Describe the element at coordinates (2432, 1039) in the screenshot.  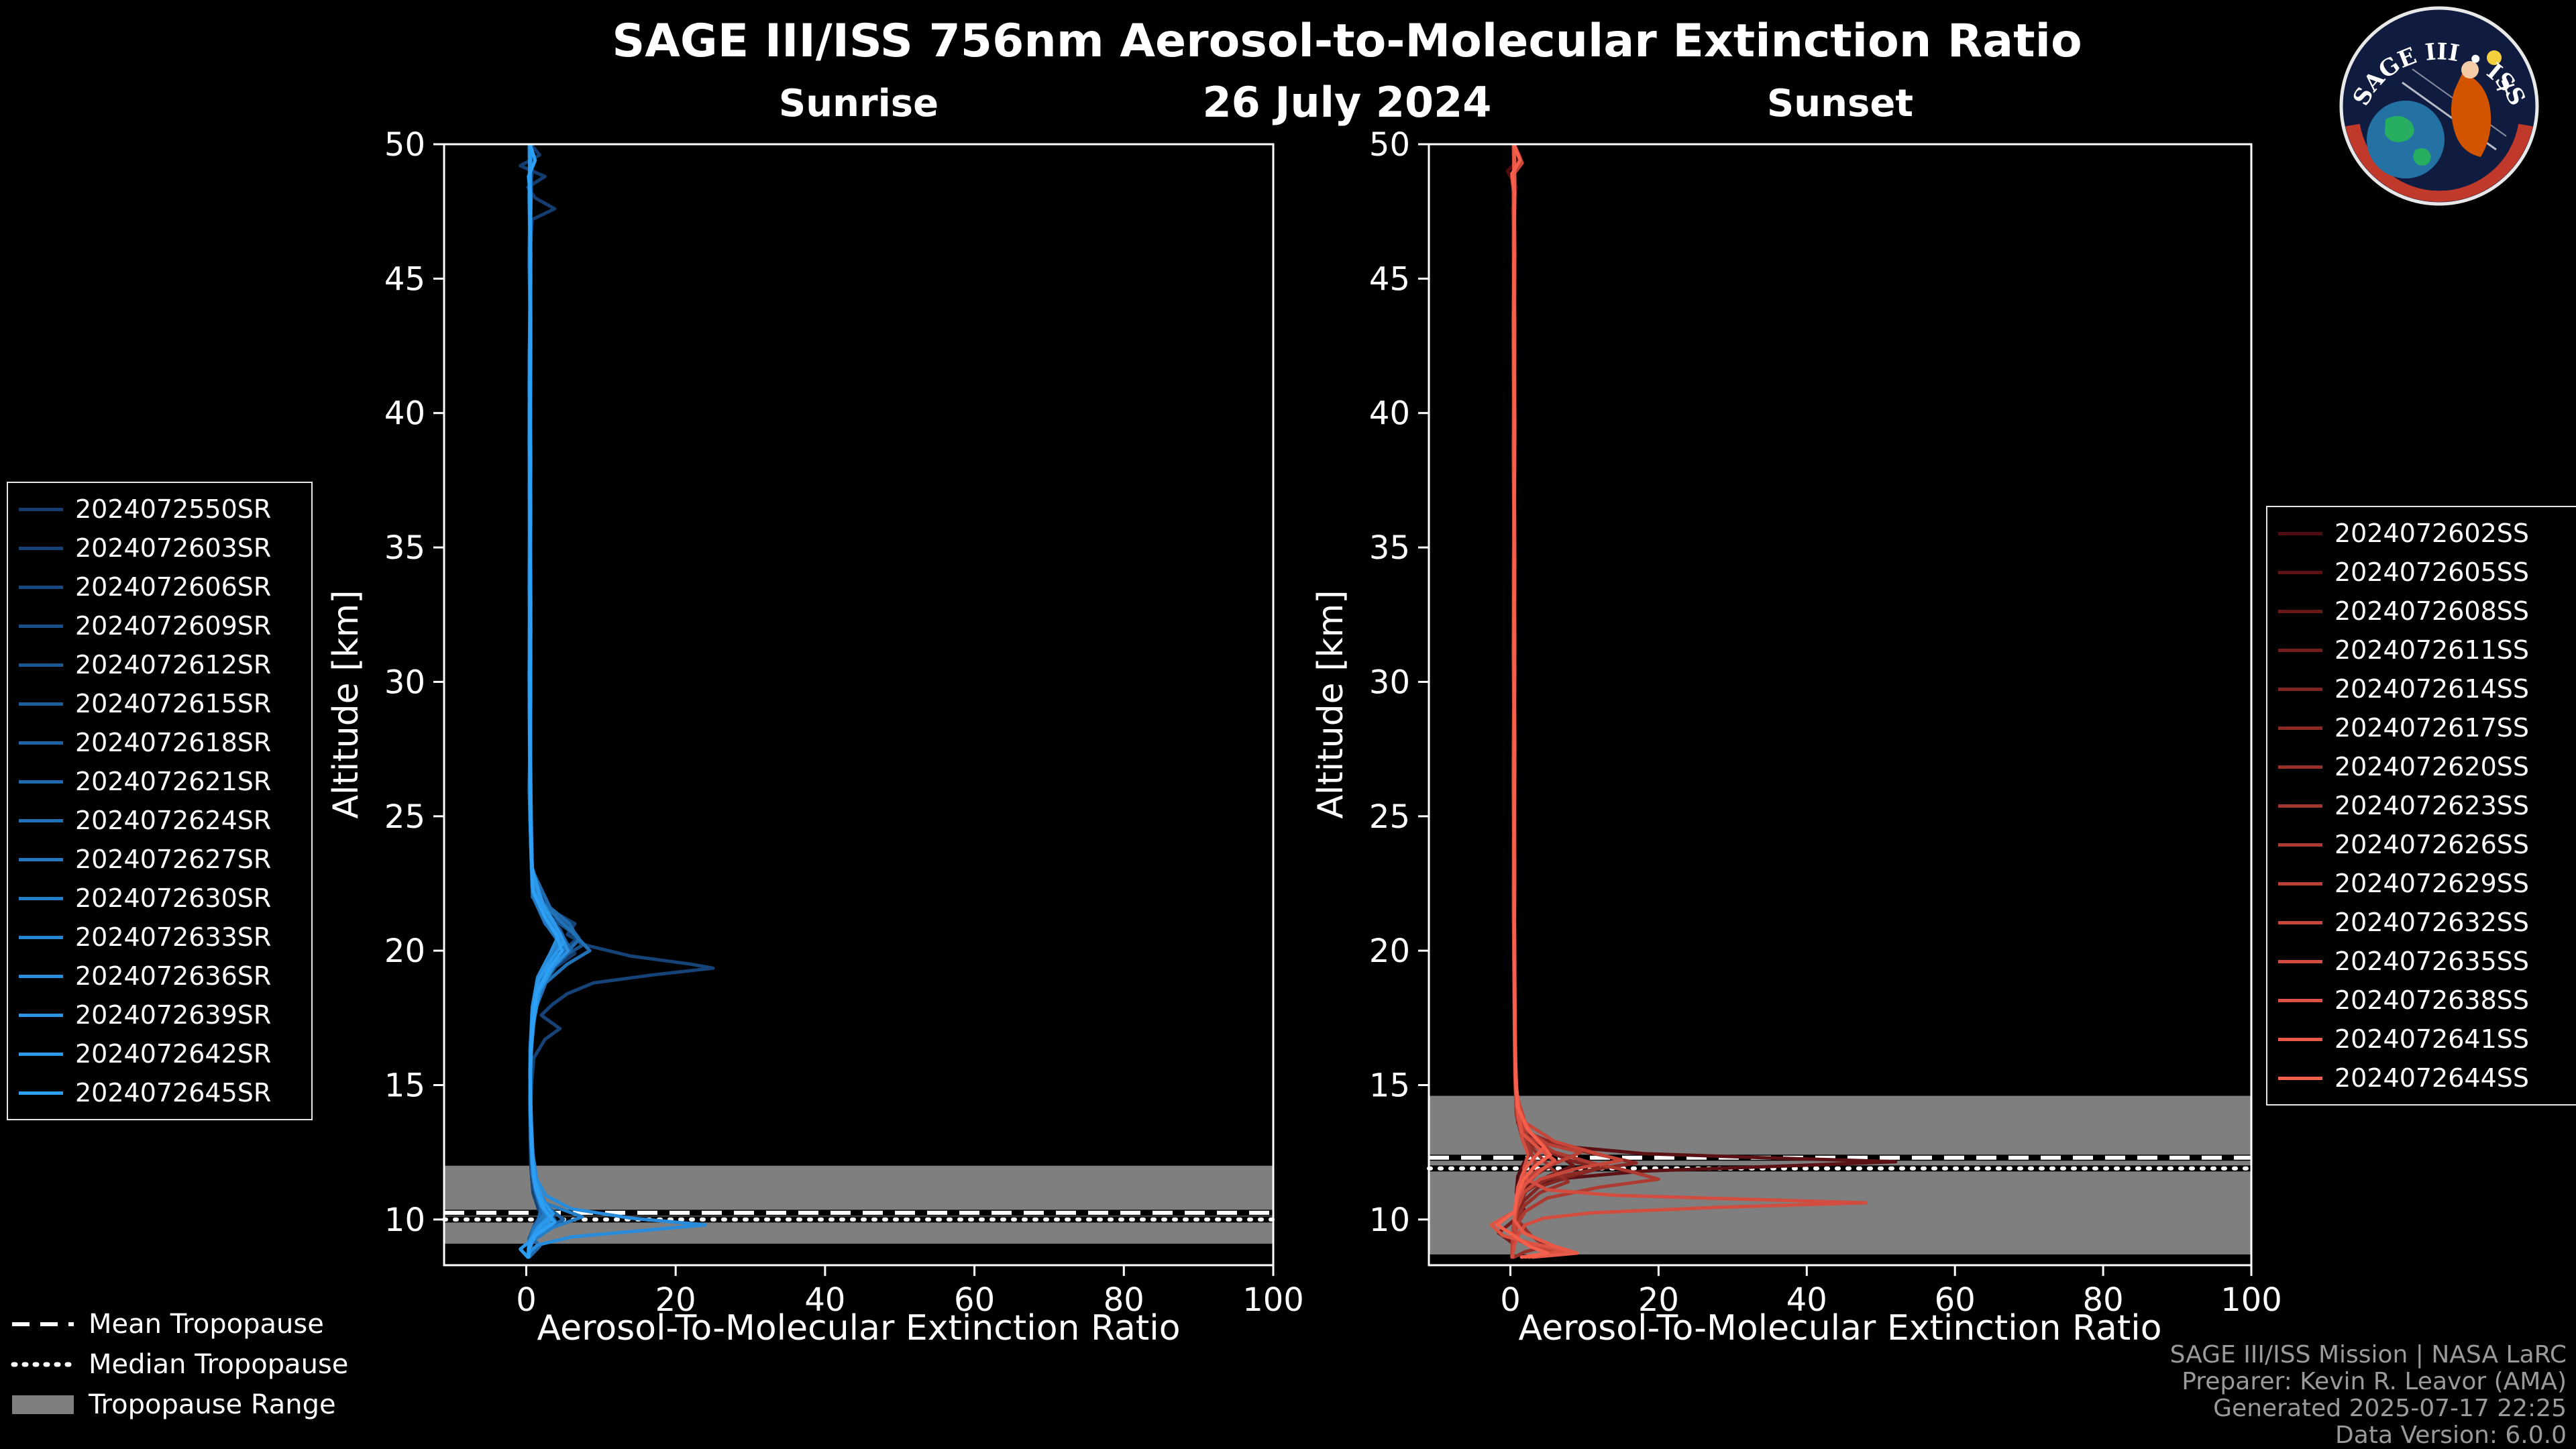
I see `legend-event-label: 2024072641SS` at that location.